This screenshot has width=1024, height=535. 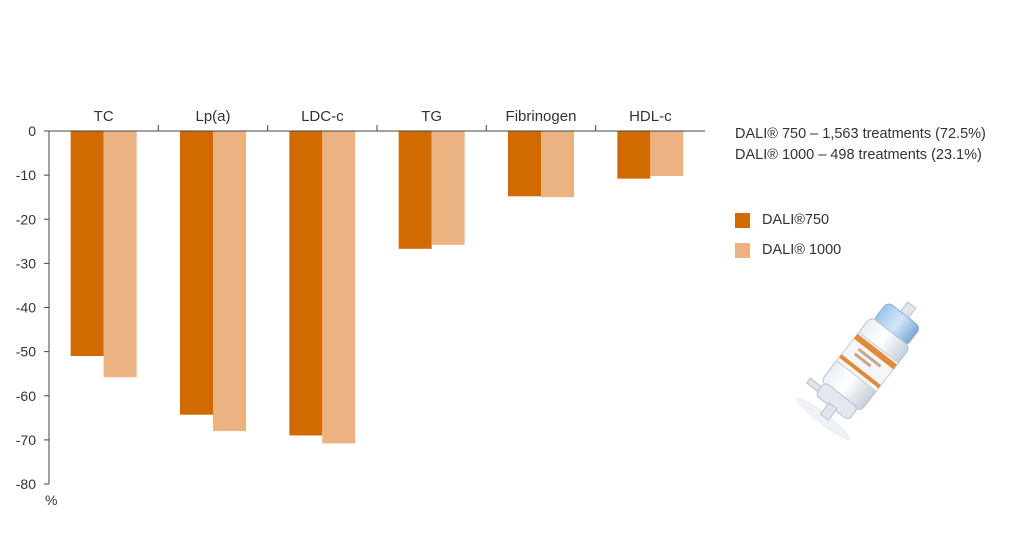 What do you see at coordinates (26, 263) in the screenshot?
I see `y-tick-label: -30` at bounding box center [26, 263].